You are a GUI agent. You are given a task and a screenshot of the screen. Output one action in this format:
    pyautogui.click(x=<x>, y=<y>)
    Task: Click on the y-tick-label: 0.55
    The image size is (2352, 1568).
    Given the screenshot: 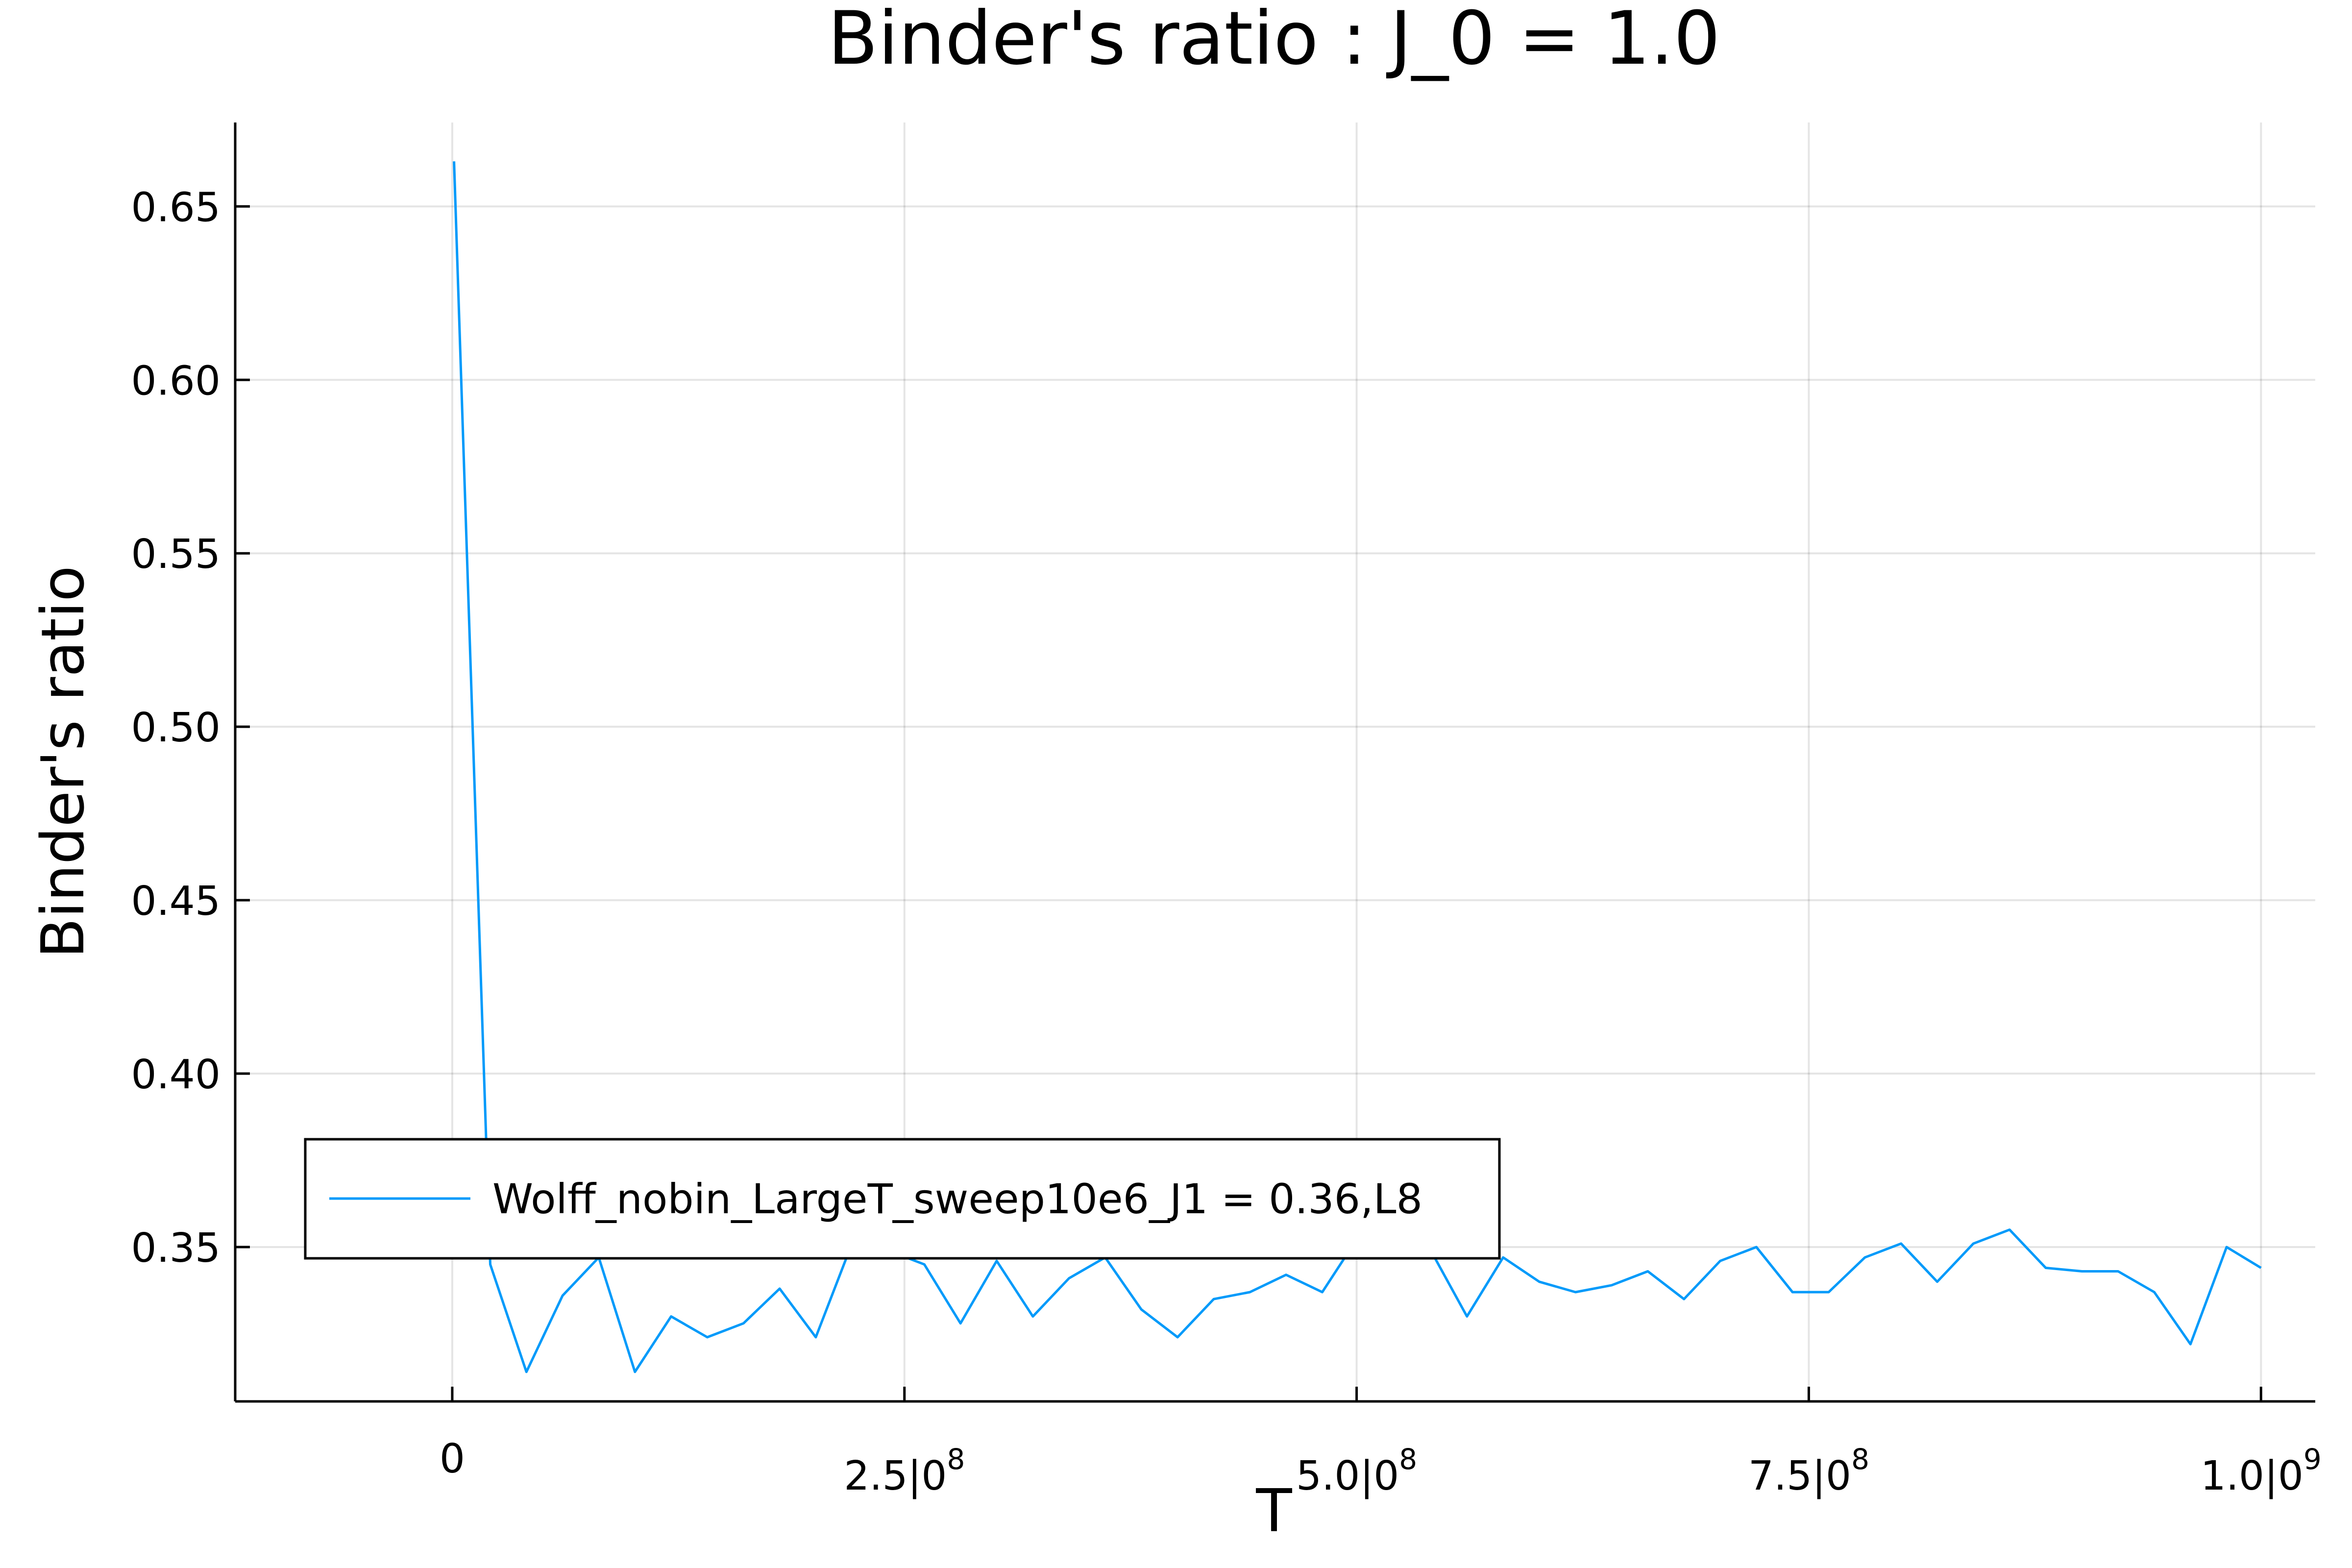 What is the action you would take?
    pyautogui.click(x=175, y=554)
    